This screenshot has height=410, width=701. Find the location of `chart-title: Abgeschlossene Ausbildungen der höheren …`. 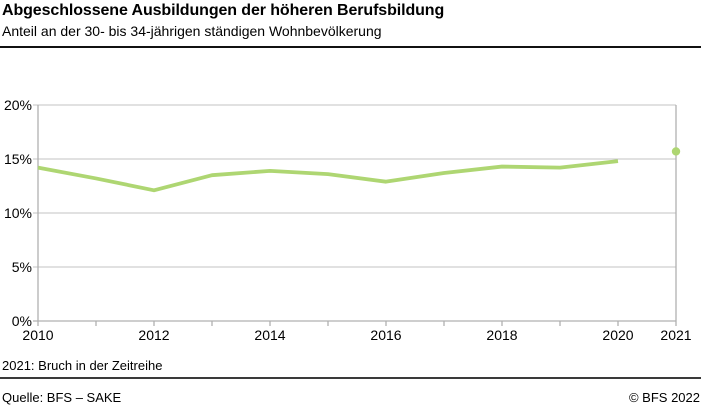

chart-title: Abgeschlossene Ausbildungen der höheren … is located at coordinates (223, 10).